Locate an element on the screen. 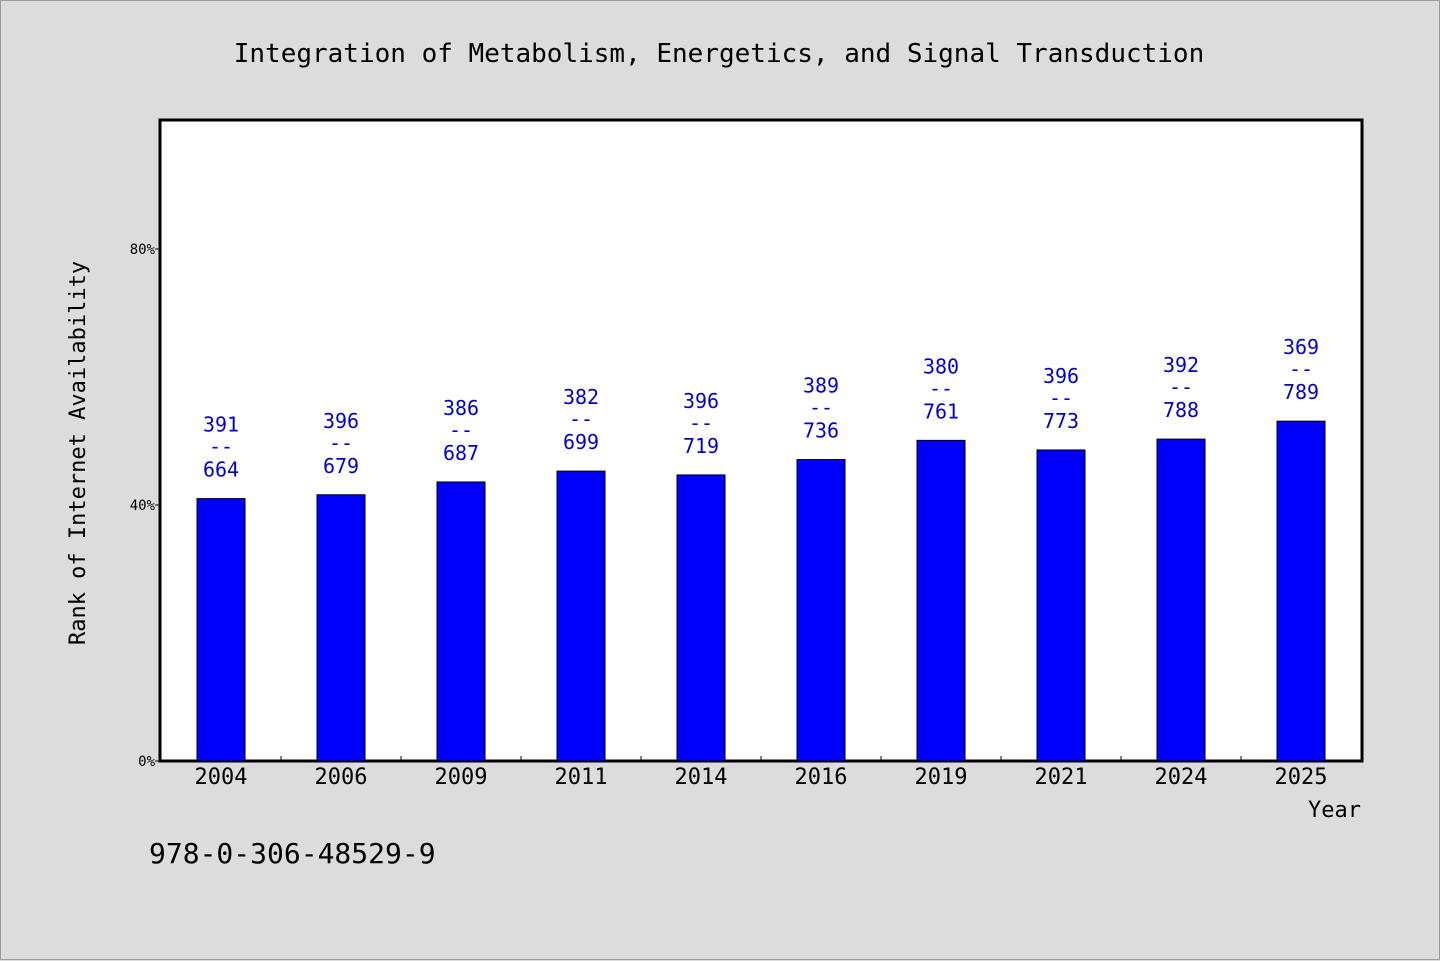  x-tick-label: 2006 is located at coordinates (341, 777).